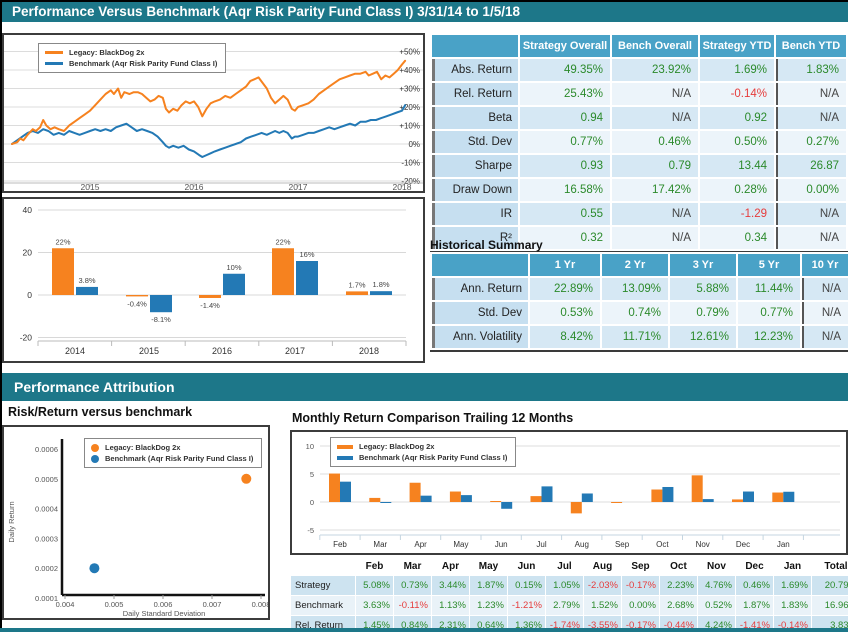  Describe the element at coordinates (635, 337) in the screenshot. I see `value-cell: 11.71%` at that location.